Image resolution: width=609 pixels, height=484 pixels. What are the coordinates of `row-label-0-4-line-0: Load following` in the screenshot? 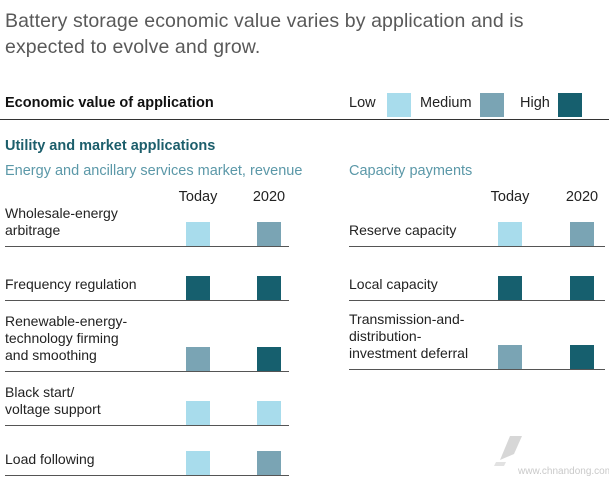 It's located at (50, 459).